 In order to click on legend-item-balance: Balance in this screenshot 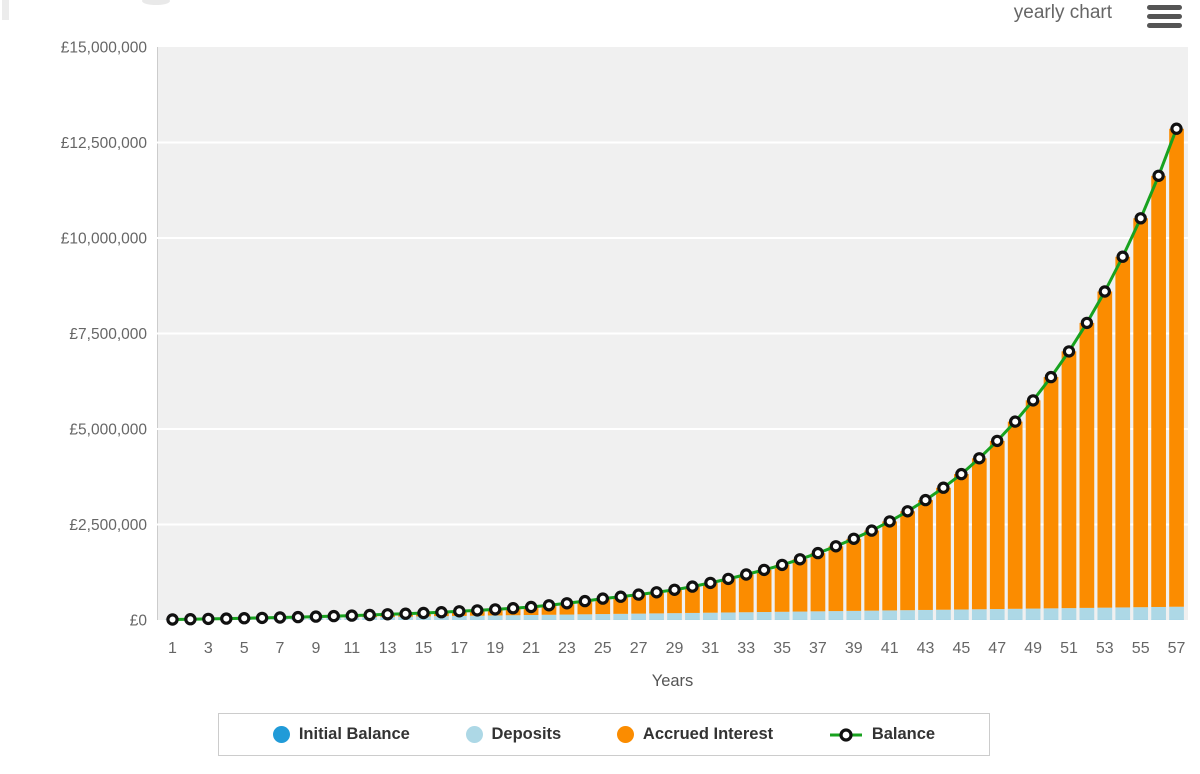, I will do `click(882, 734)`.